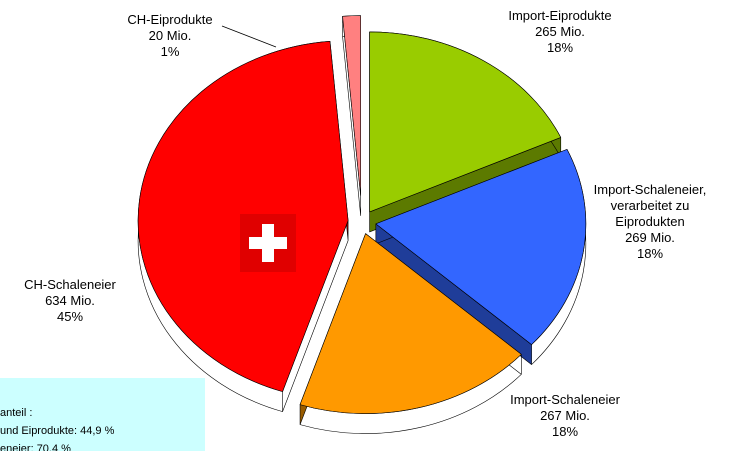 The image size is (750, 451). Describe the element at coordinates (560, 15) in the screenshot. I see `category-label: Import-Eiprodukte` at that location.